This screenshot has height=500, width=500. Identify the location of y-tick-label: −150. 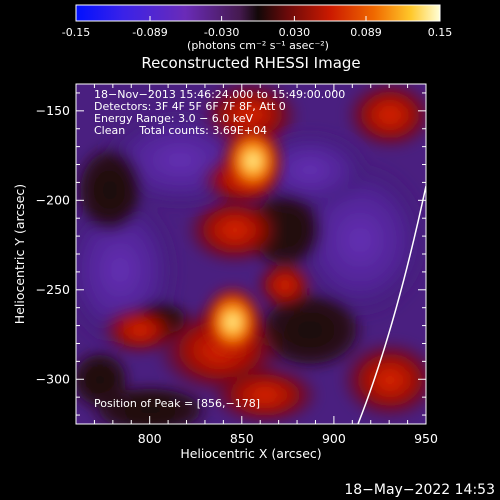
(53, 110).